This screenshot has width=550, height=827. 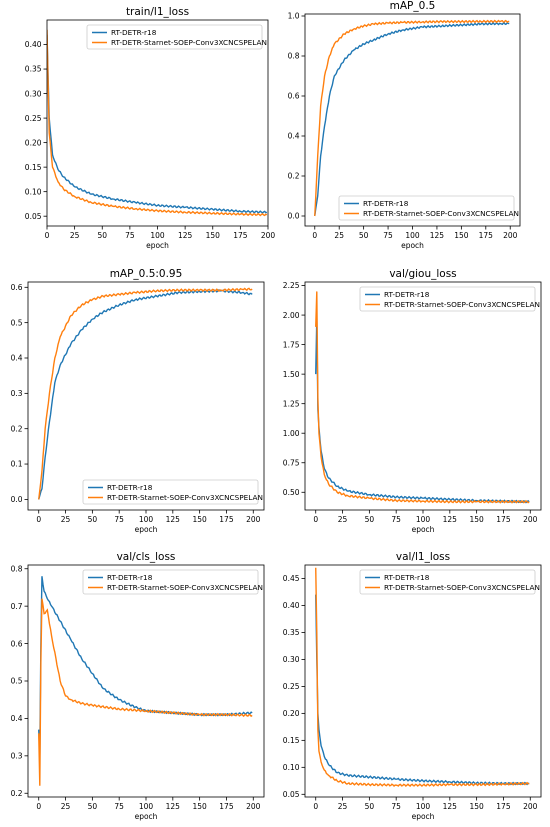 What do you see at coordinates (146, 274) in the screenshot?
I see `chart-title: mAP_0.5:0.95` at bounding box center [146, 274].